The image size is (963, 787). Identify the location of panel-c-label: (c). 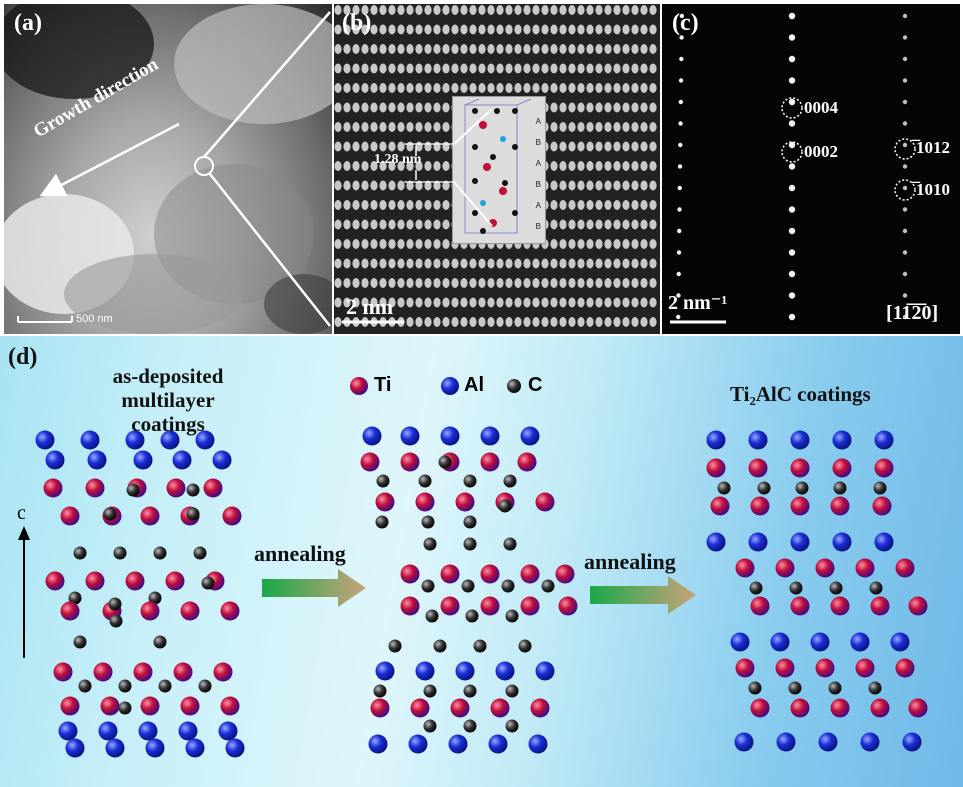
(685, 23).